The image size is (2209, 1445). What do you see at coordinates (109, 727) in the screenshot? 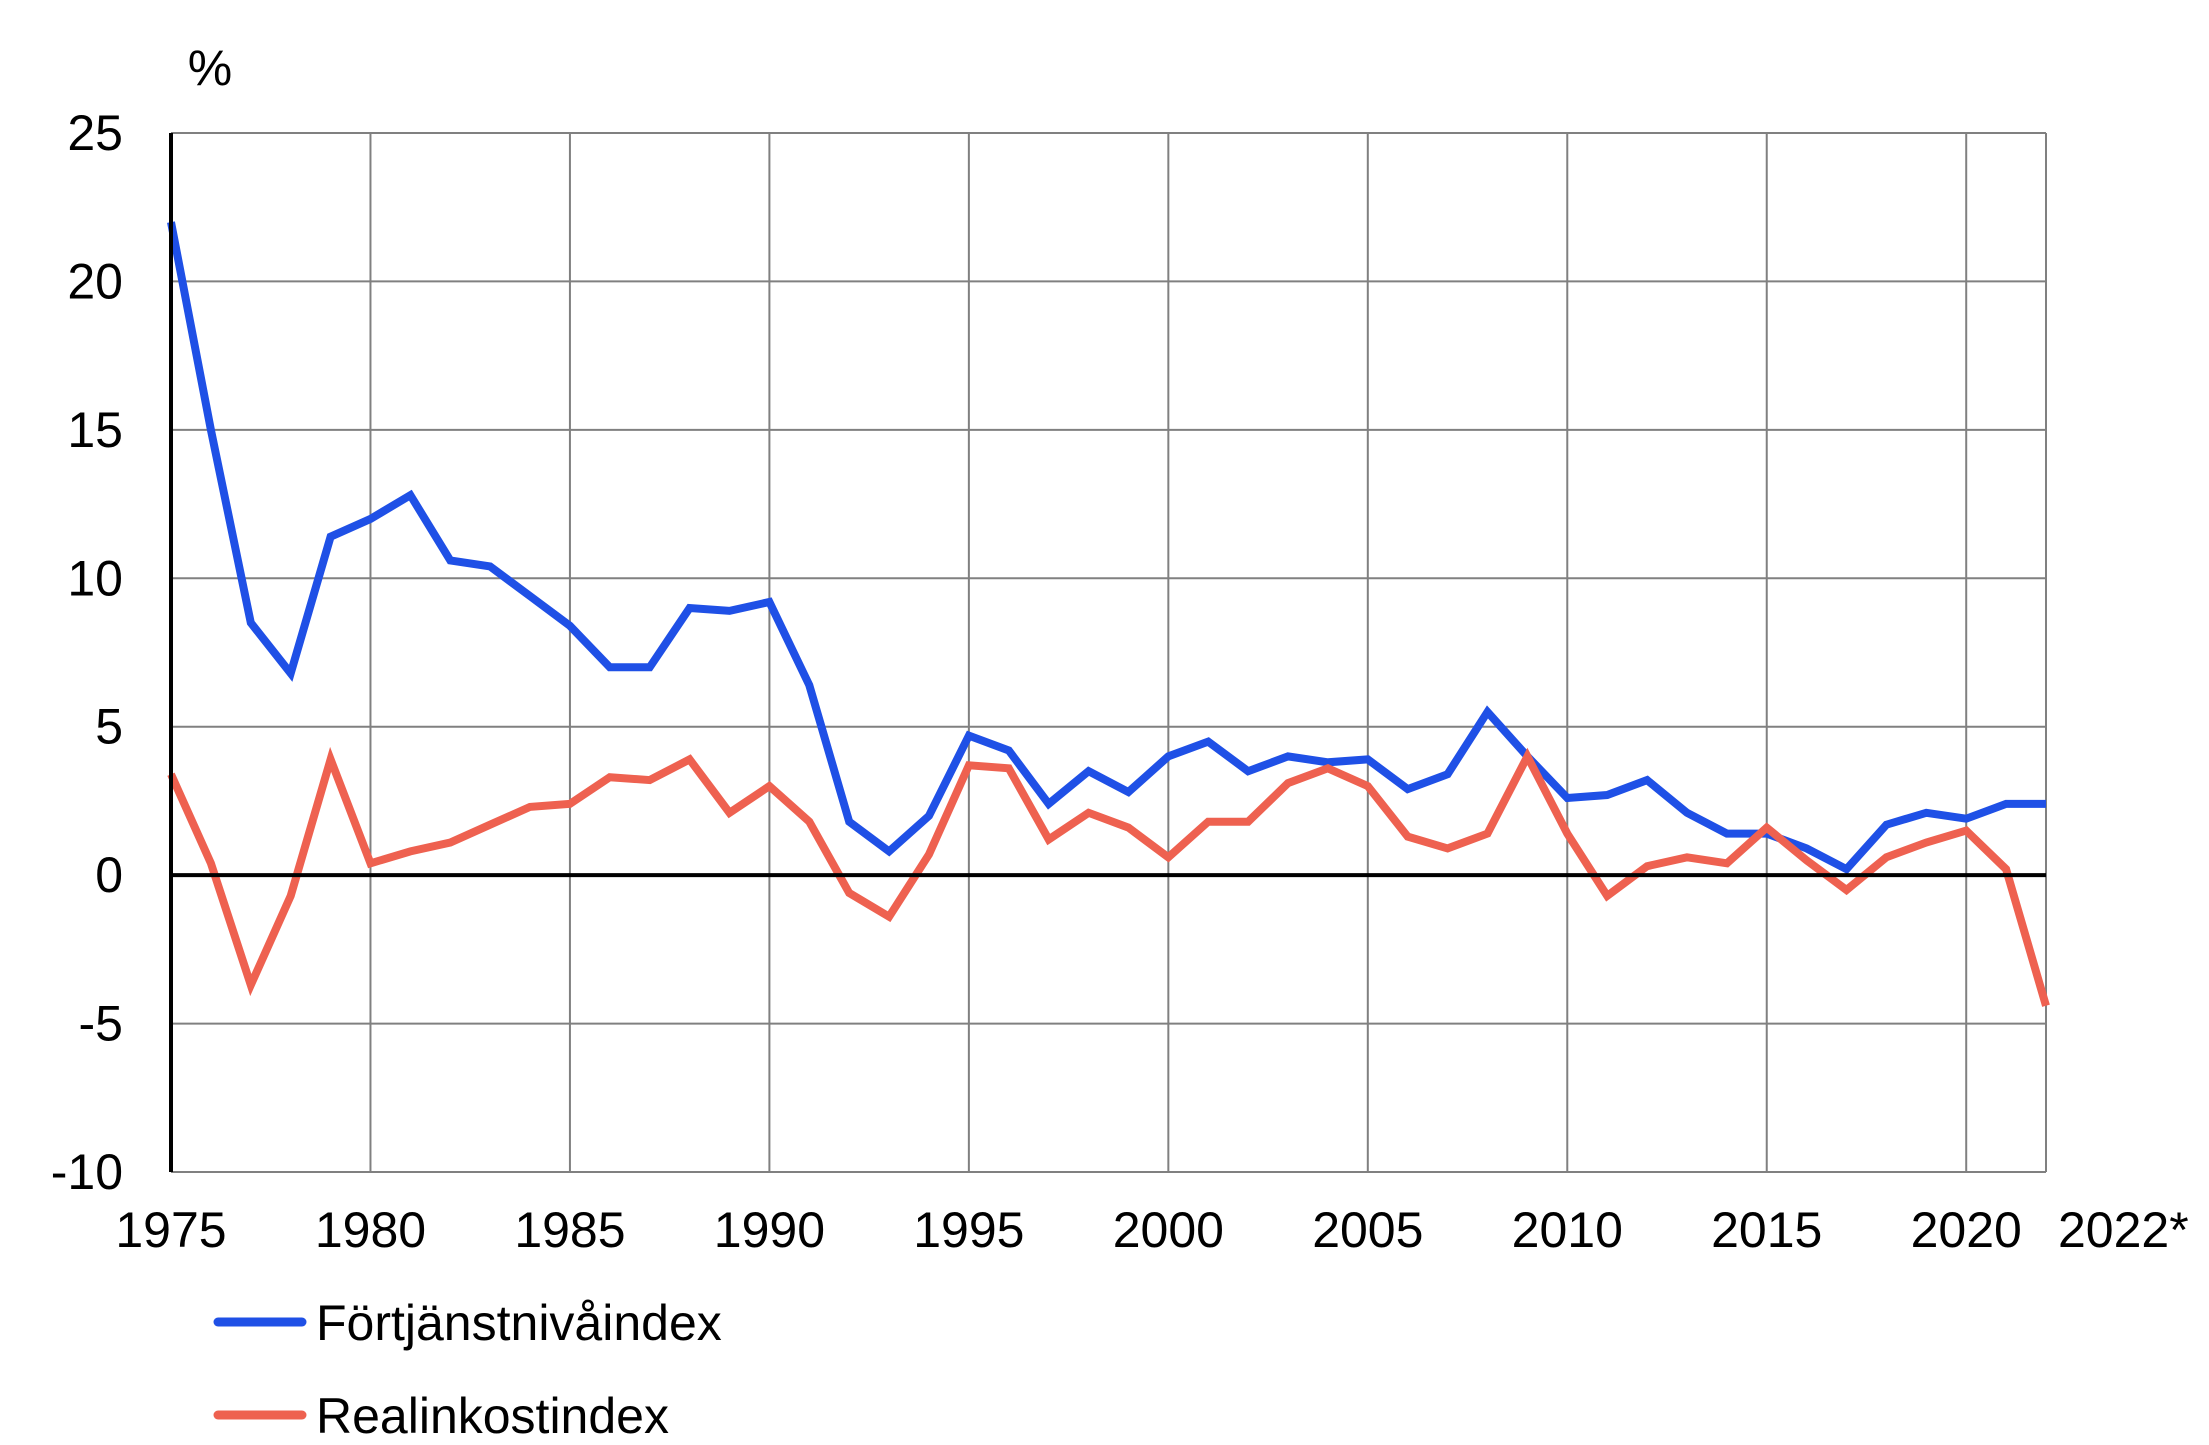
I see `y-tick-label: 5` at bounding box center [109, 727].